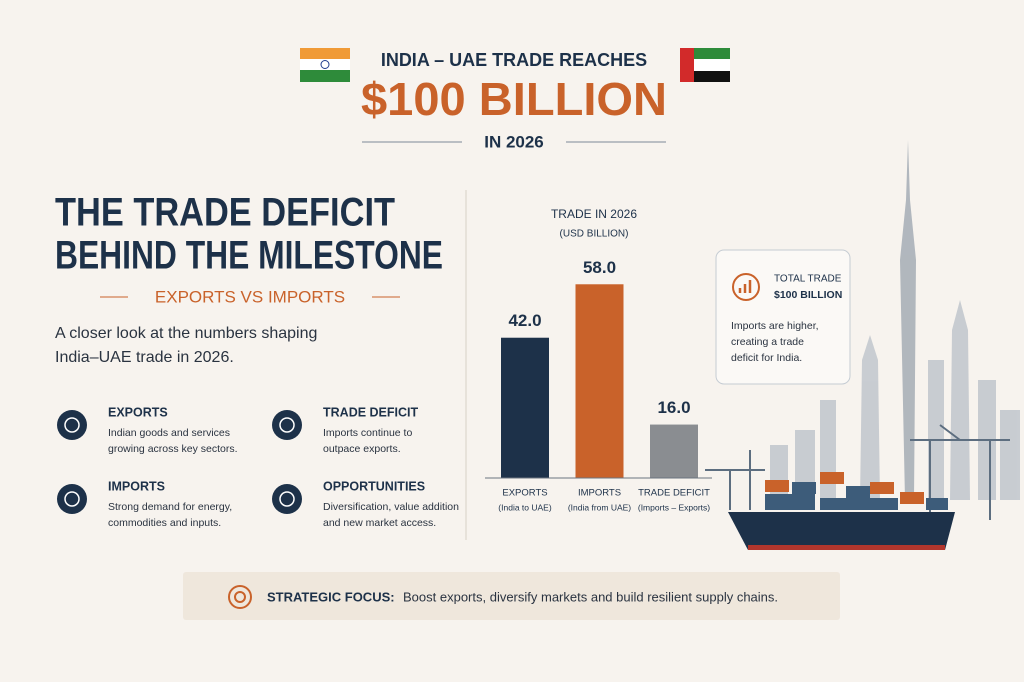  What do you see at coordinates (525, 507) in the screenshot?
I see `category-note: (India to UAE)` at bounding box center [525, 507].